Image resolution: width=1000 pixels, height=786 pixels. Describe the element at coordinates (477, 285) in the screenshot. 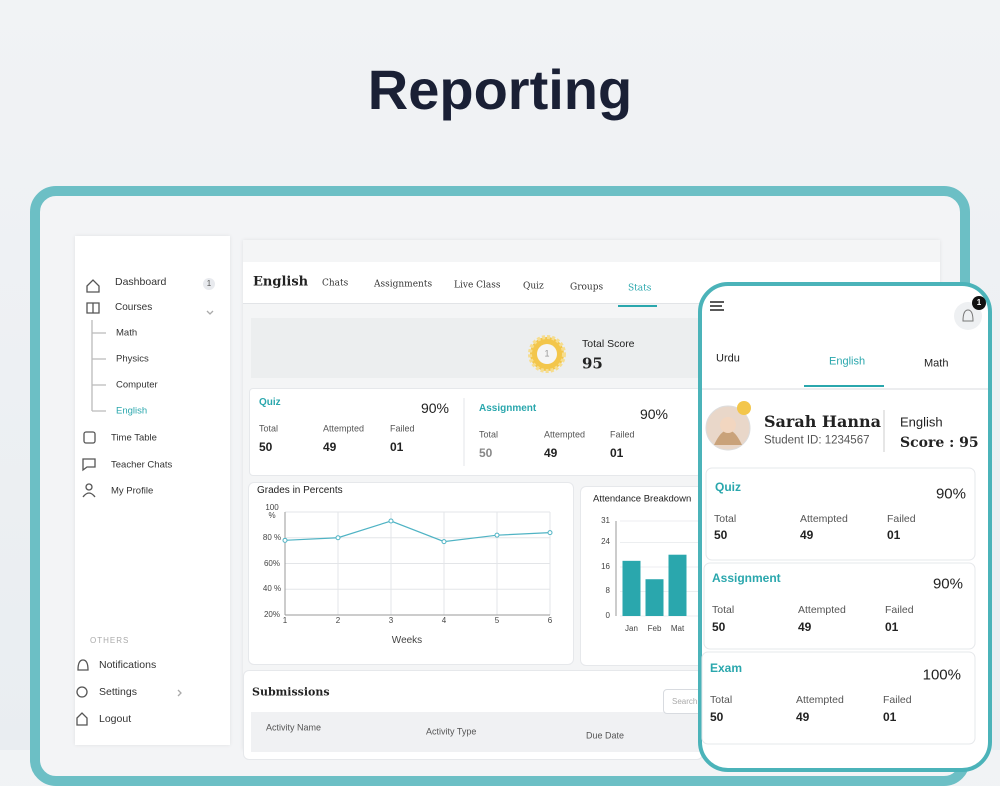

I see `tab: Live Class` at that location.